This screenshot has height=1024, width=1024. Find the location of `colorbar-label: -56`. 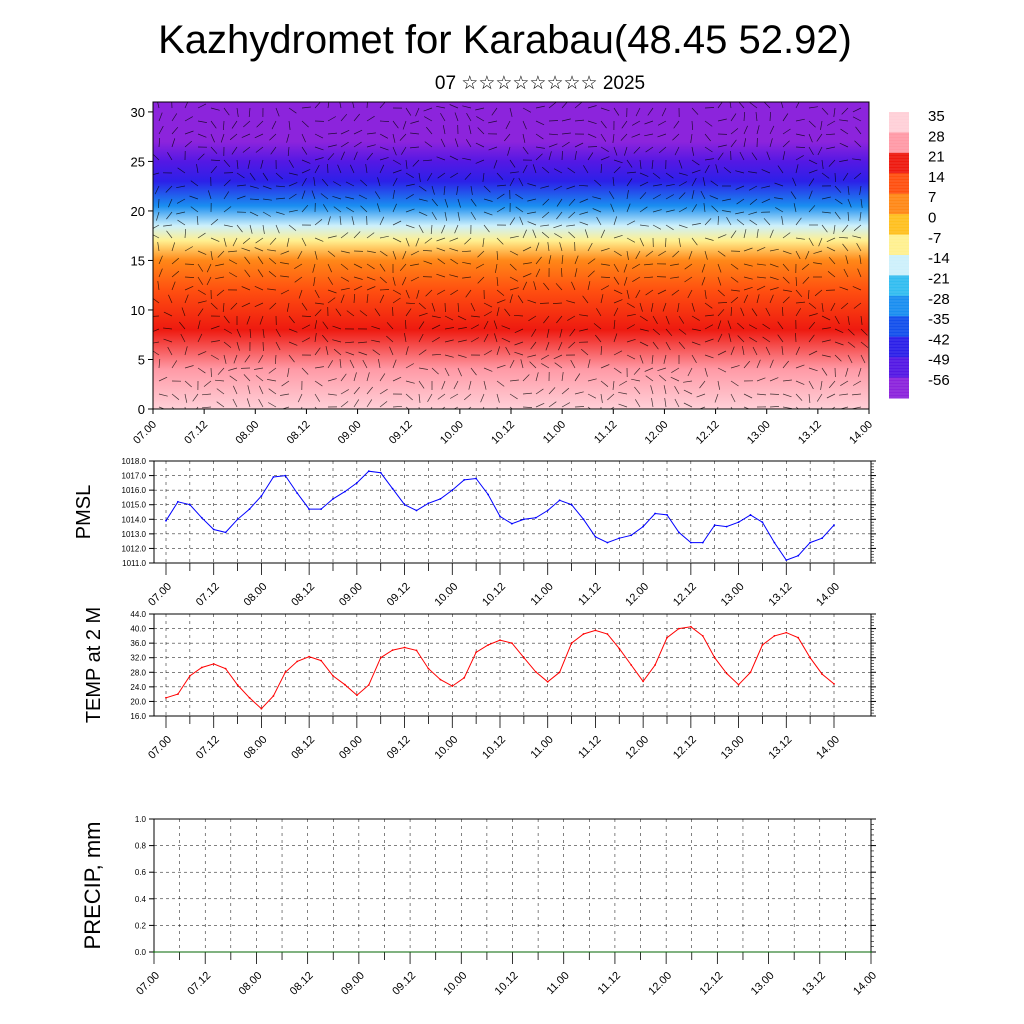

colorbar-label: -56 is located at coordinates (939, 380).